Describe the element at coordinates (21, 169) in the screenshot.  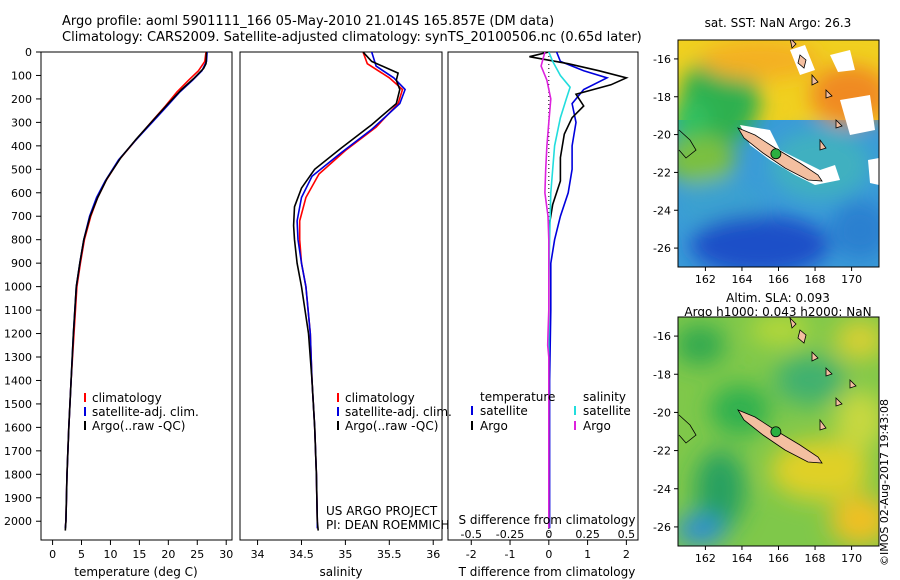
I see `depth-tick-label: 500` at that location.